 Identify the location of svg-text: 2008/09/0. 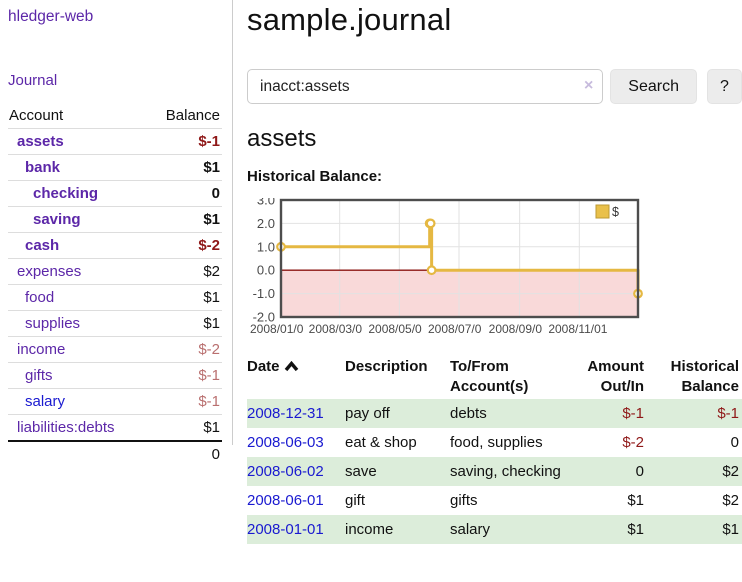
(516, 329).